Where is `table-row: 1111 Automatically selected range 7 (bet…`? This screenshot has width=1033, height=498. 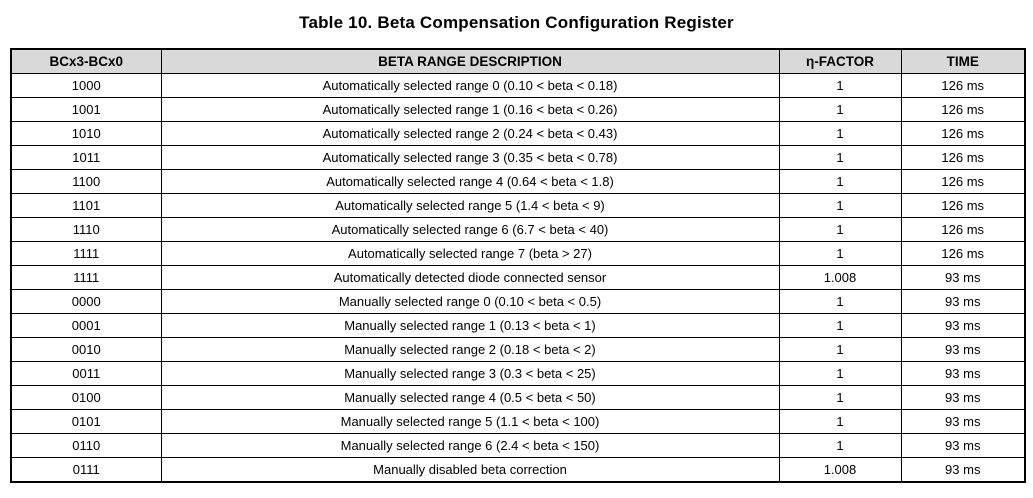 table-row: 1111 Automatically selected range 7 (bet… is located at coordinates (518, 253).